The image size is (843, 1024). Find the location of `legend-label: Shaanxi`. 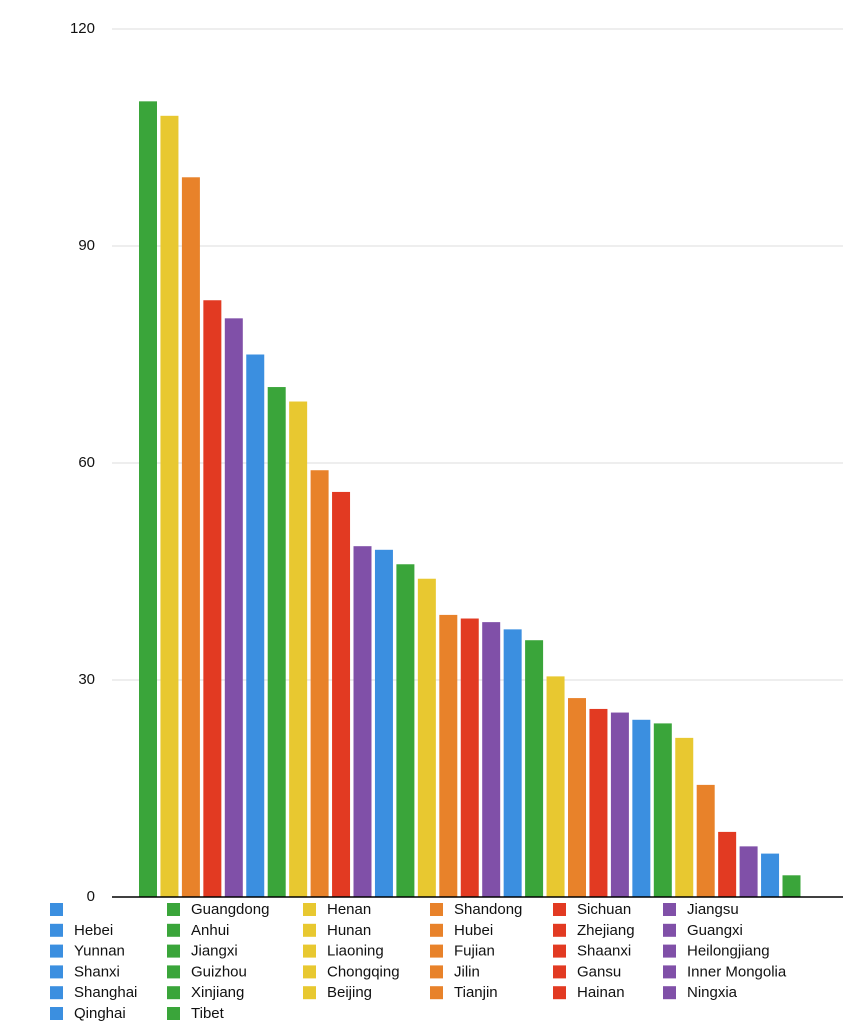

legend-label: Shaanxi is located at coordinates (604, 951).